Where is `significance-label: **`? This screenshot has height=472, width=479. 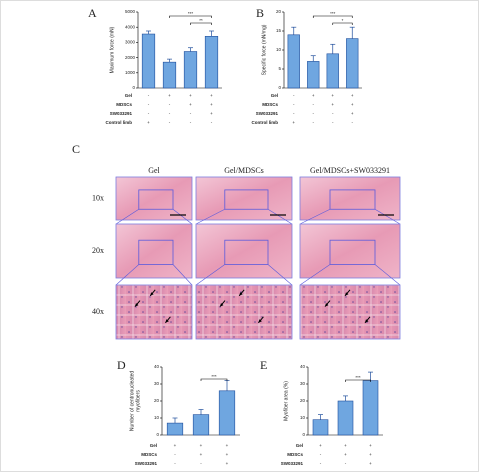
significance-label: ** is located at coordinates (201, 20).